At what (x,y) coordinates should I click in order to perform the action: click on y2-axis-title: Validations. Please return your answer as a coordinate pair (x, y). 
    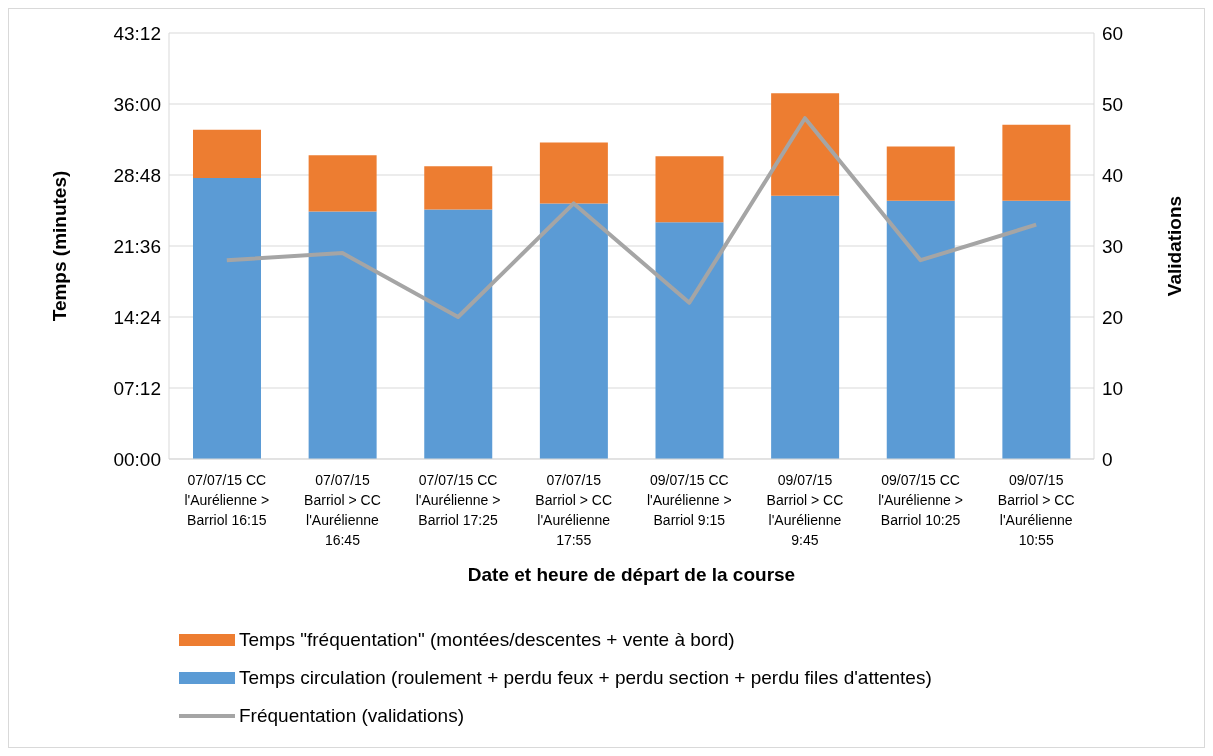
    Looking at the image, I should click on (1174, 246).